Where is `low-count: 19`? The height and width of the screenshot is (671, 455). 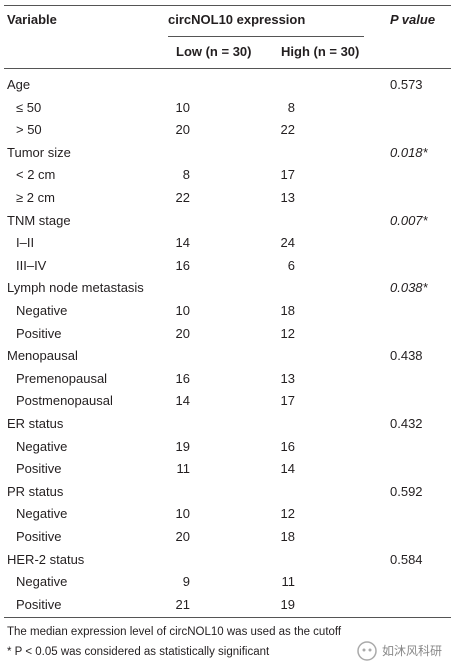
low-count: 19 is located at coordinates (182, 446).